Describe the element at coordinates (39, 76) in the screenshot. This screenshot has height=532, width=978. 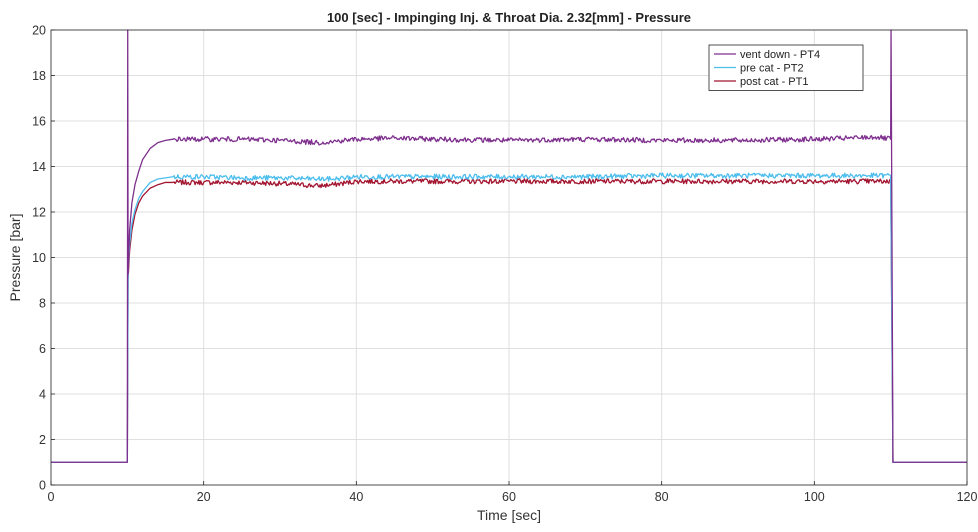
I see `y-tick-label: 18` at that location.